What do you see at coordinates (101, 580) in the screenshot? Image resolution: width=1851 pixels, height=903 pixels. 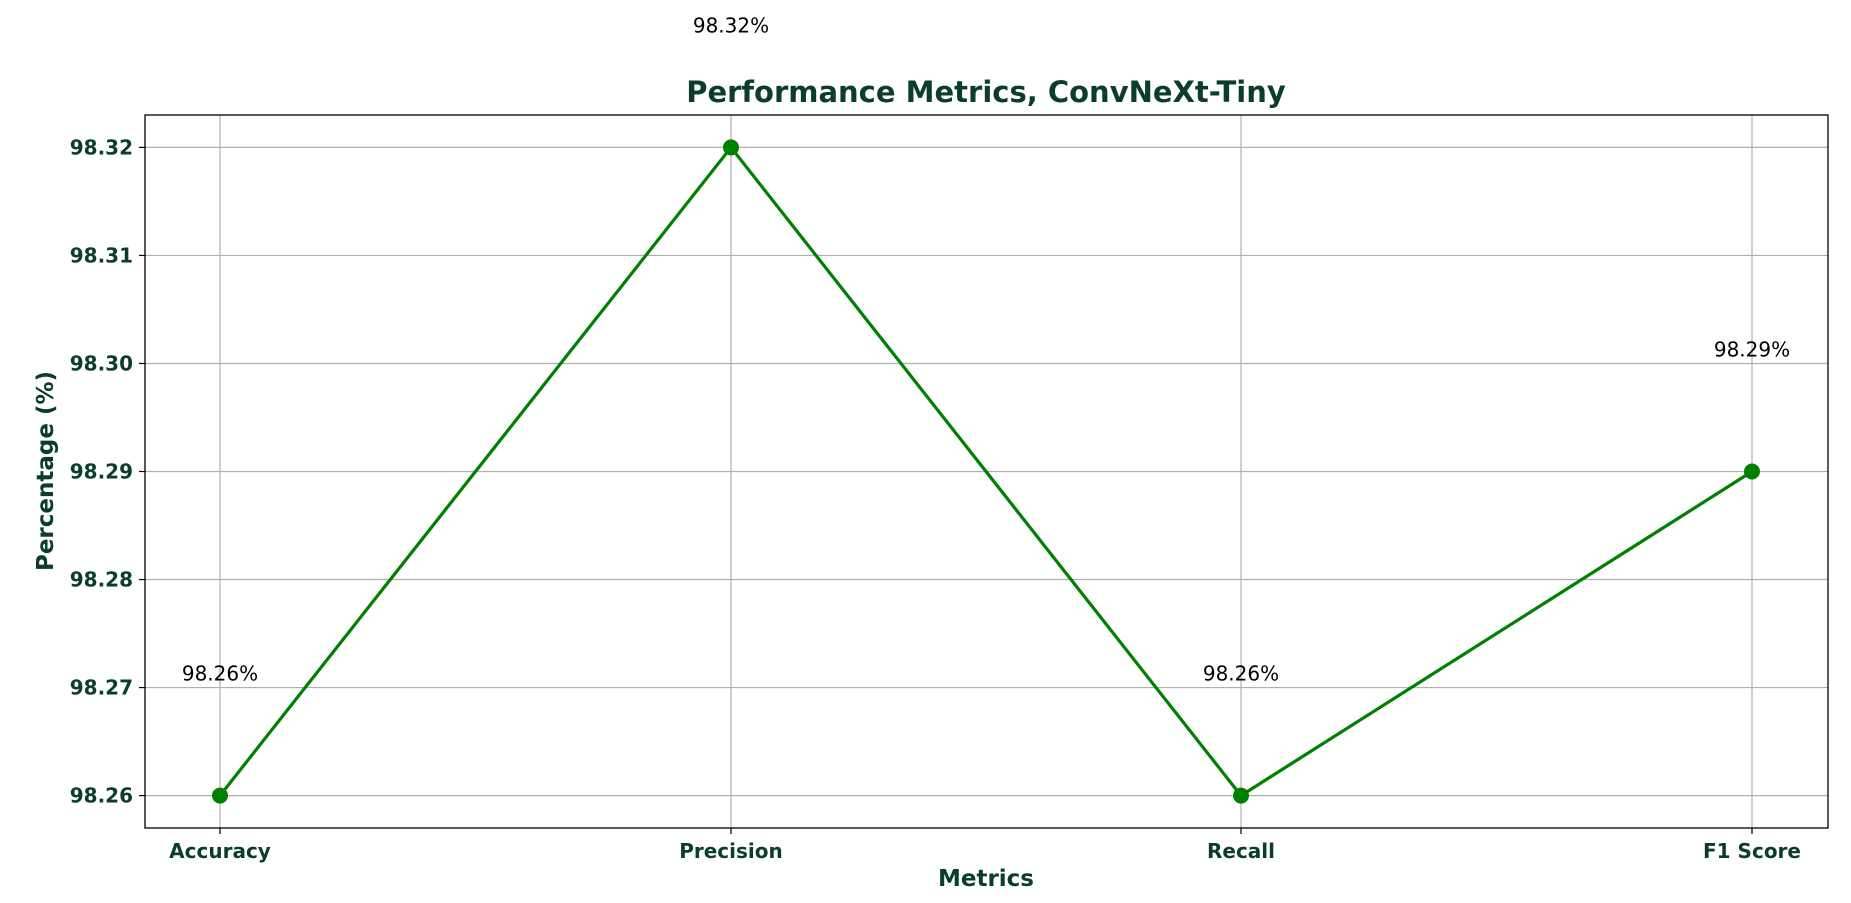 I see `y-tick-label: 98.28` at bounding box center [101, 580].